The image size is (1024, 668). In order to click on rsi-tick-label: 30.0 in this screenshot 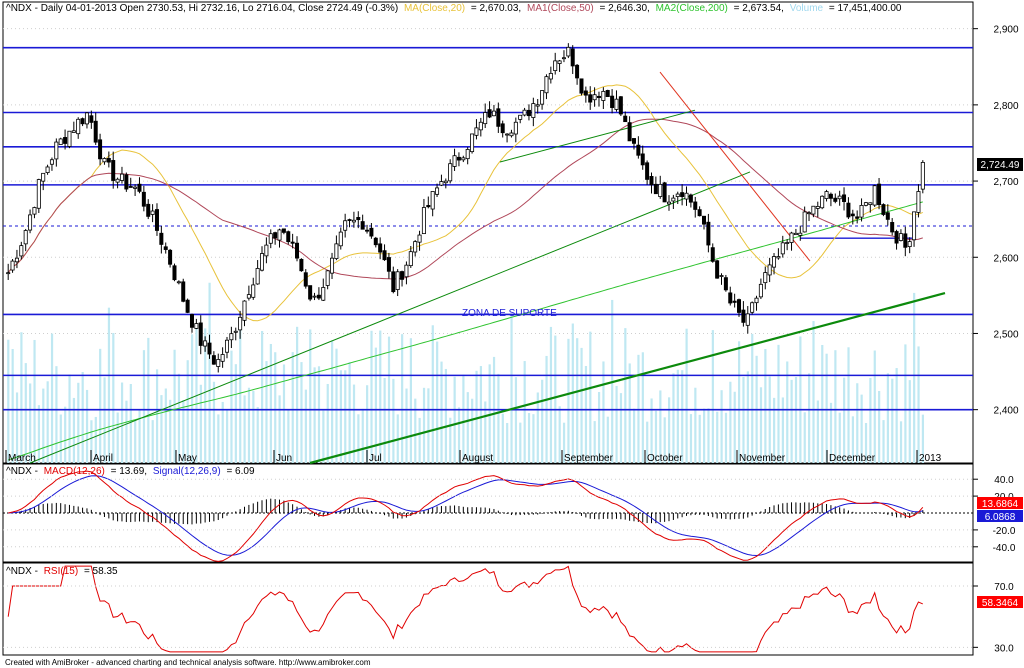, I will do `click(1004, 648)`.